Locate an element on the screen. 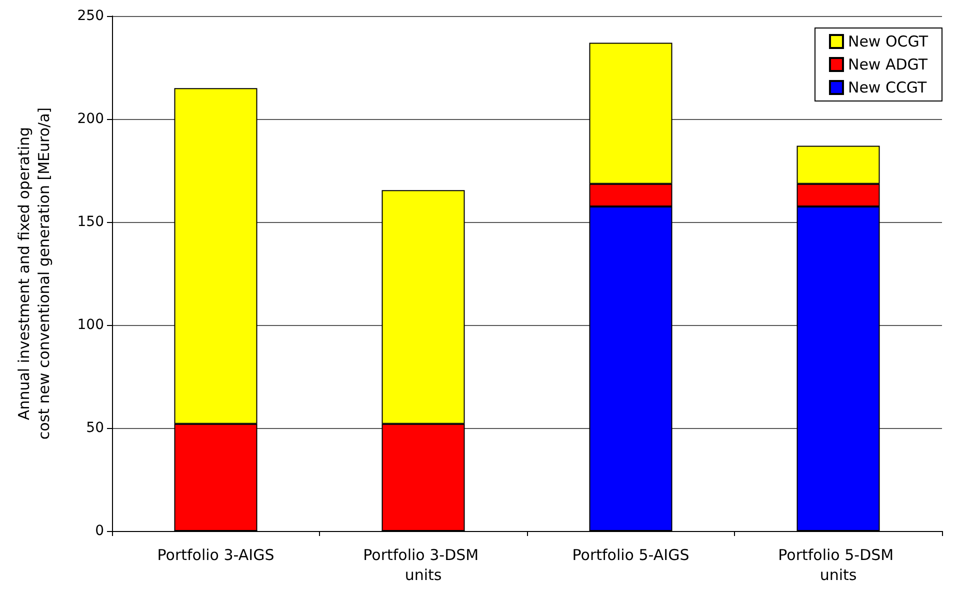 This screenshot has width=956, height=594. x-tick-label: Portfolio 5-DSM units is located at coordinates (838, 565).